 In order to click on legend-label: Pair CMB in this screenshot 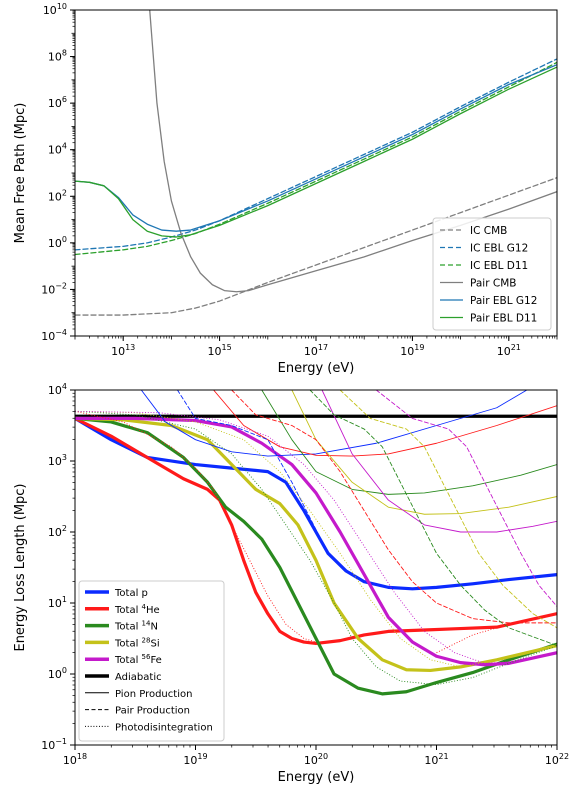, I will do `click(493, 284)`.